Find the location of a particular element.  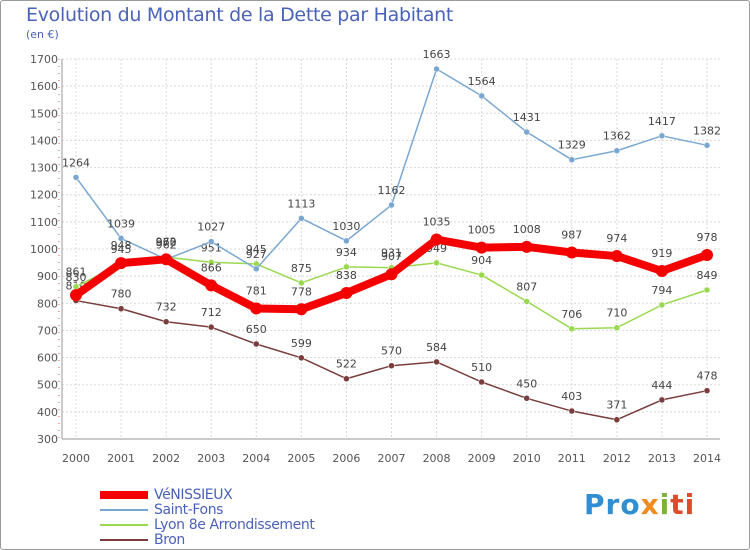

legend-label: Lyon 8e Arrondissement is located at coordinates (234, 525).